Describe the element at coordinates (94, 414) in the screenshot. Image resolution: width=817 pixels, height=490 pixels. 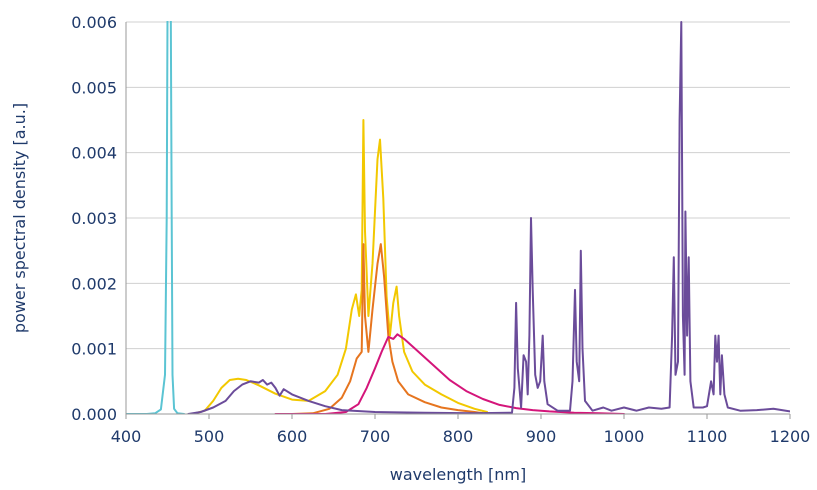
I see `y-tick-label: 0.000` at that location.